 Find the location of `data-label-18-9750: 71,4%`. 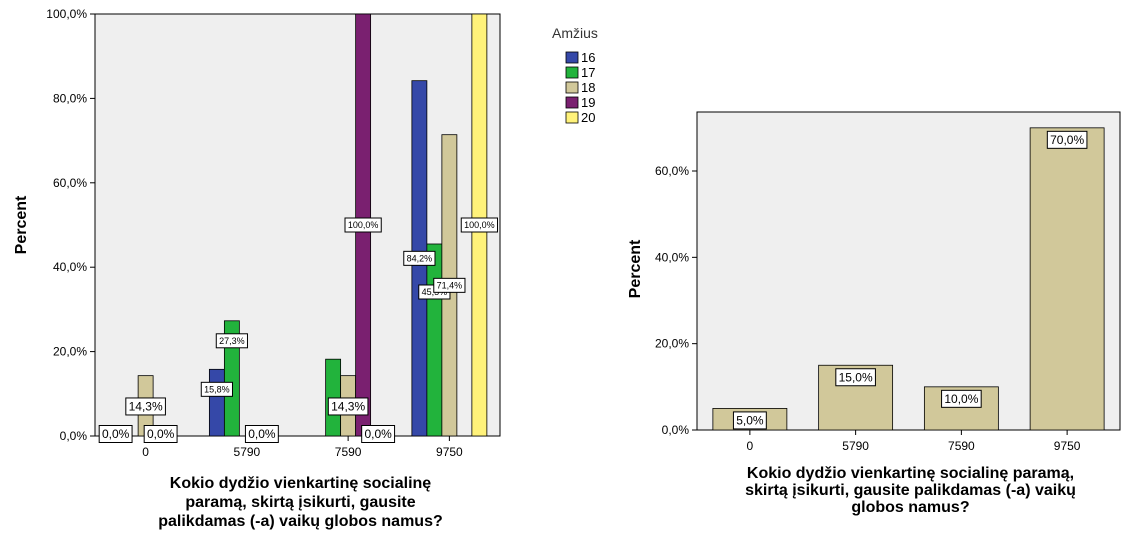

data-label-18-9750: 71,4% is located at coordinates (449, 285).